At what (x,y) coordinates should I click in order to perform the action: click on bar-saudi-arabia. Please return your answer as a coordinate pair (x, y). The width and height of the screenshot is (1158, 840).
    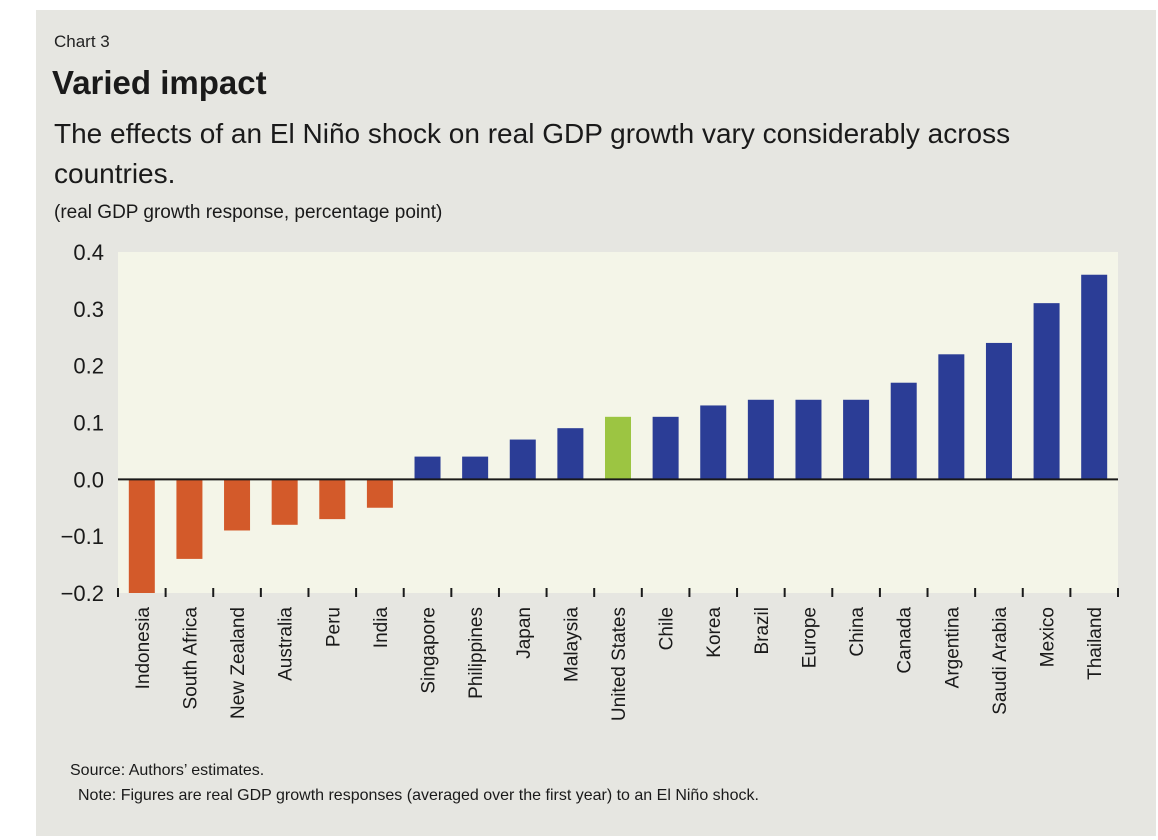
    Looking at the image, I should click on (999, 411).